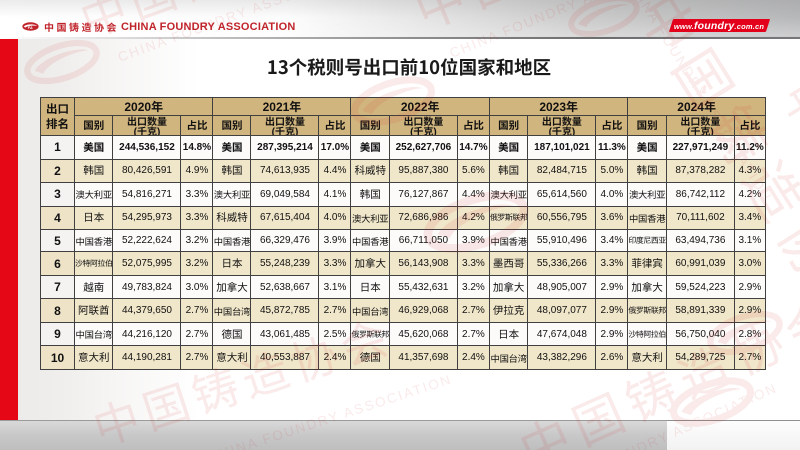  I want to click on svg-text: FA, so click(30, 27).